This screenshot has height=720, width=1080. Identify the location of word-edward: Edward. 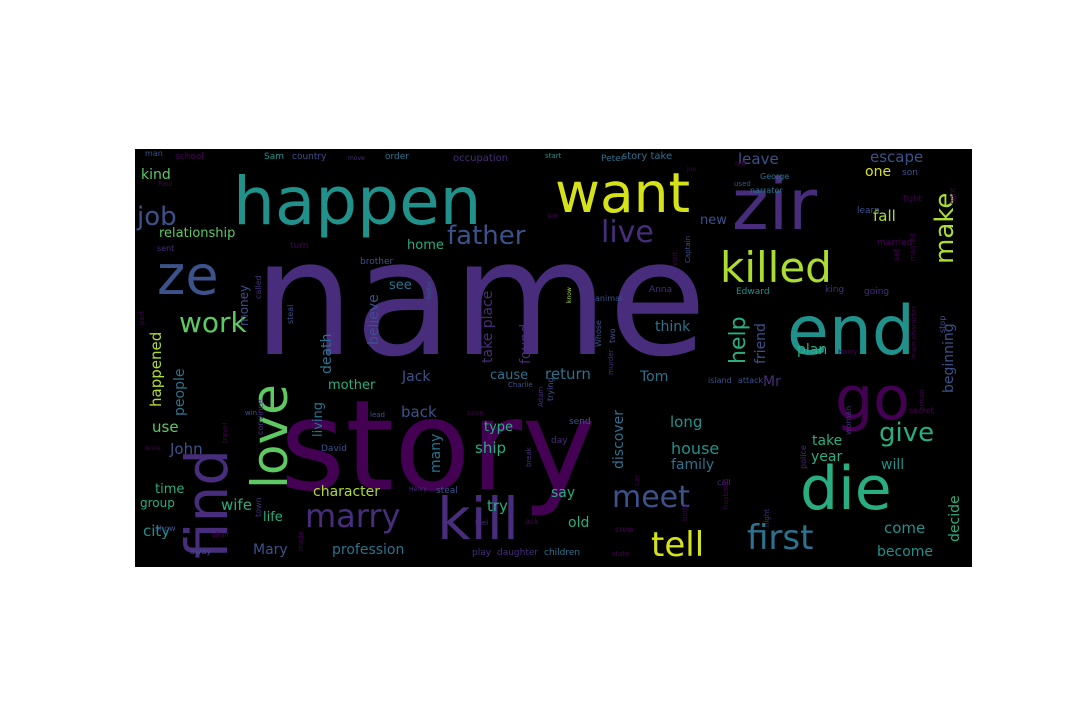
(753, 292).